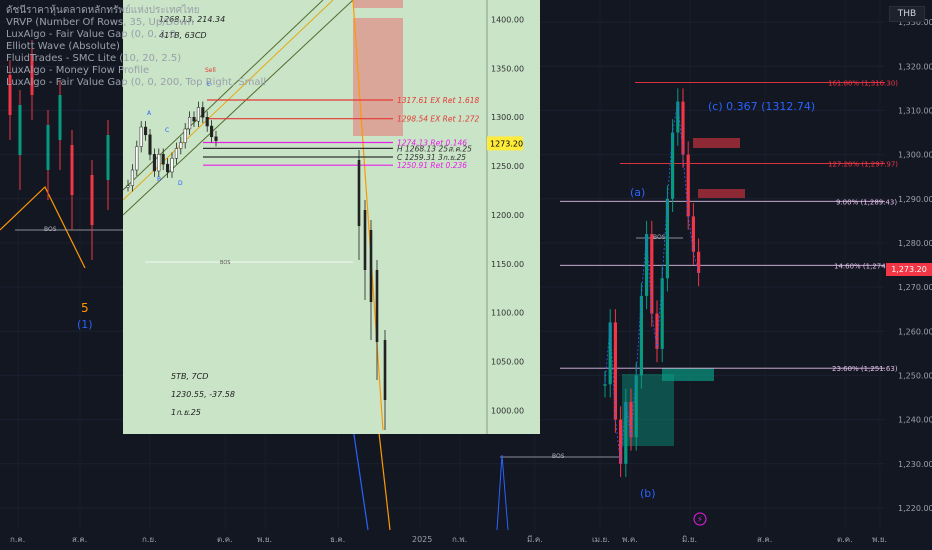  Describe the element at coordinates (63, 46) in the screenshot. I see `legend-elliott: Elliott Wave (Absolute)` at that location.